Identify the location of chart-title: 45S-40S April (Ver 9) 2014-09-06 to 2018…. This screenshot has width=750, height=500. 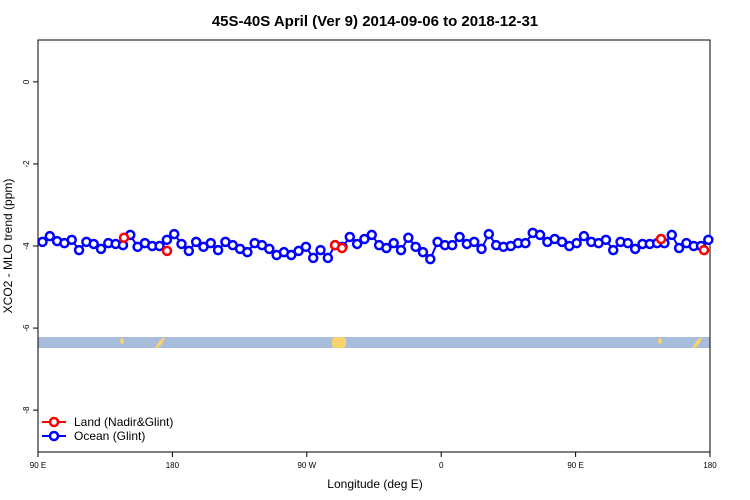
(375, 21).